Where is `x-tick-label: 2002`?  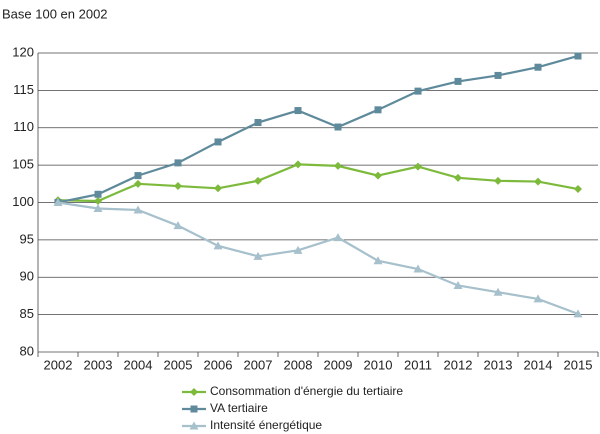
x-tick-label: 2002 is located at coordinates (58, 364).